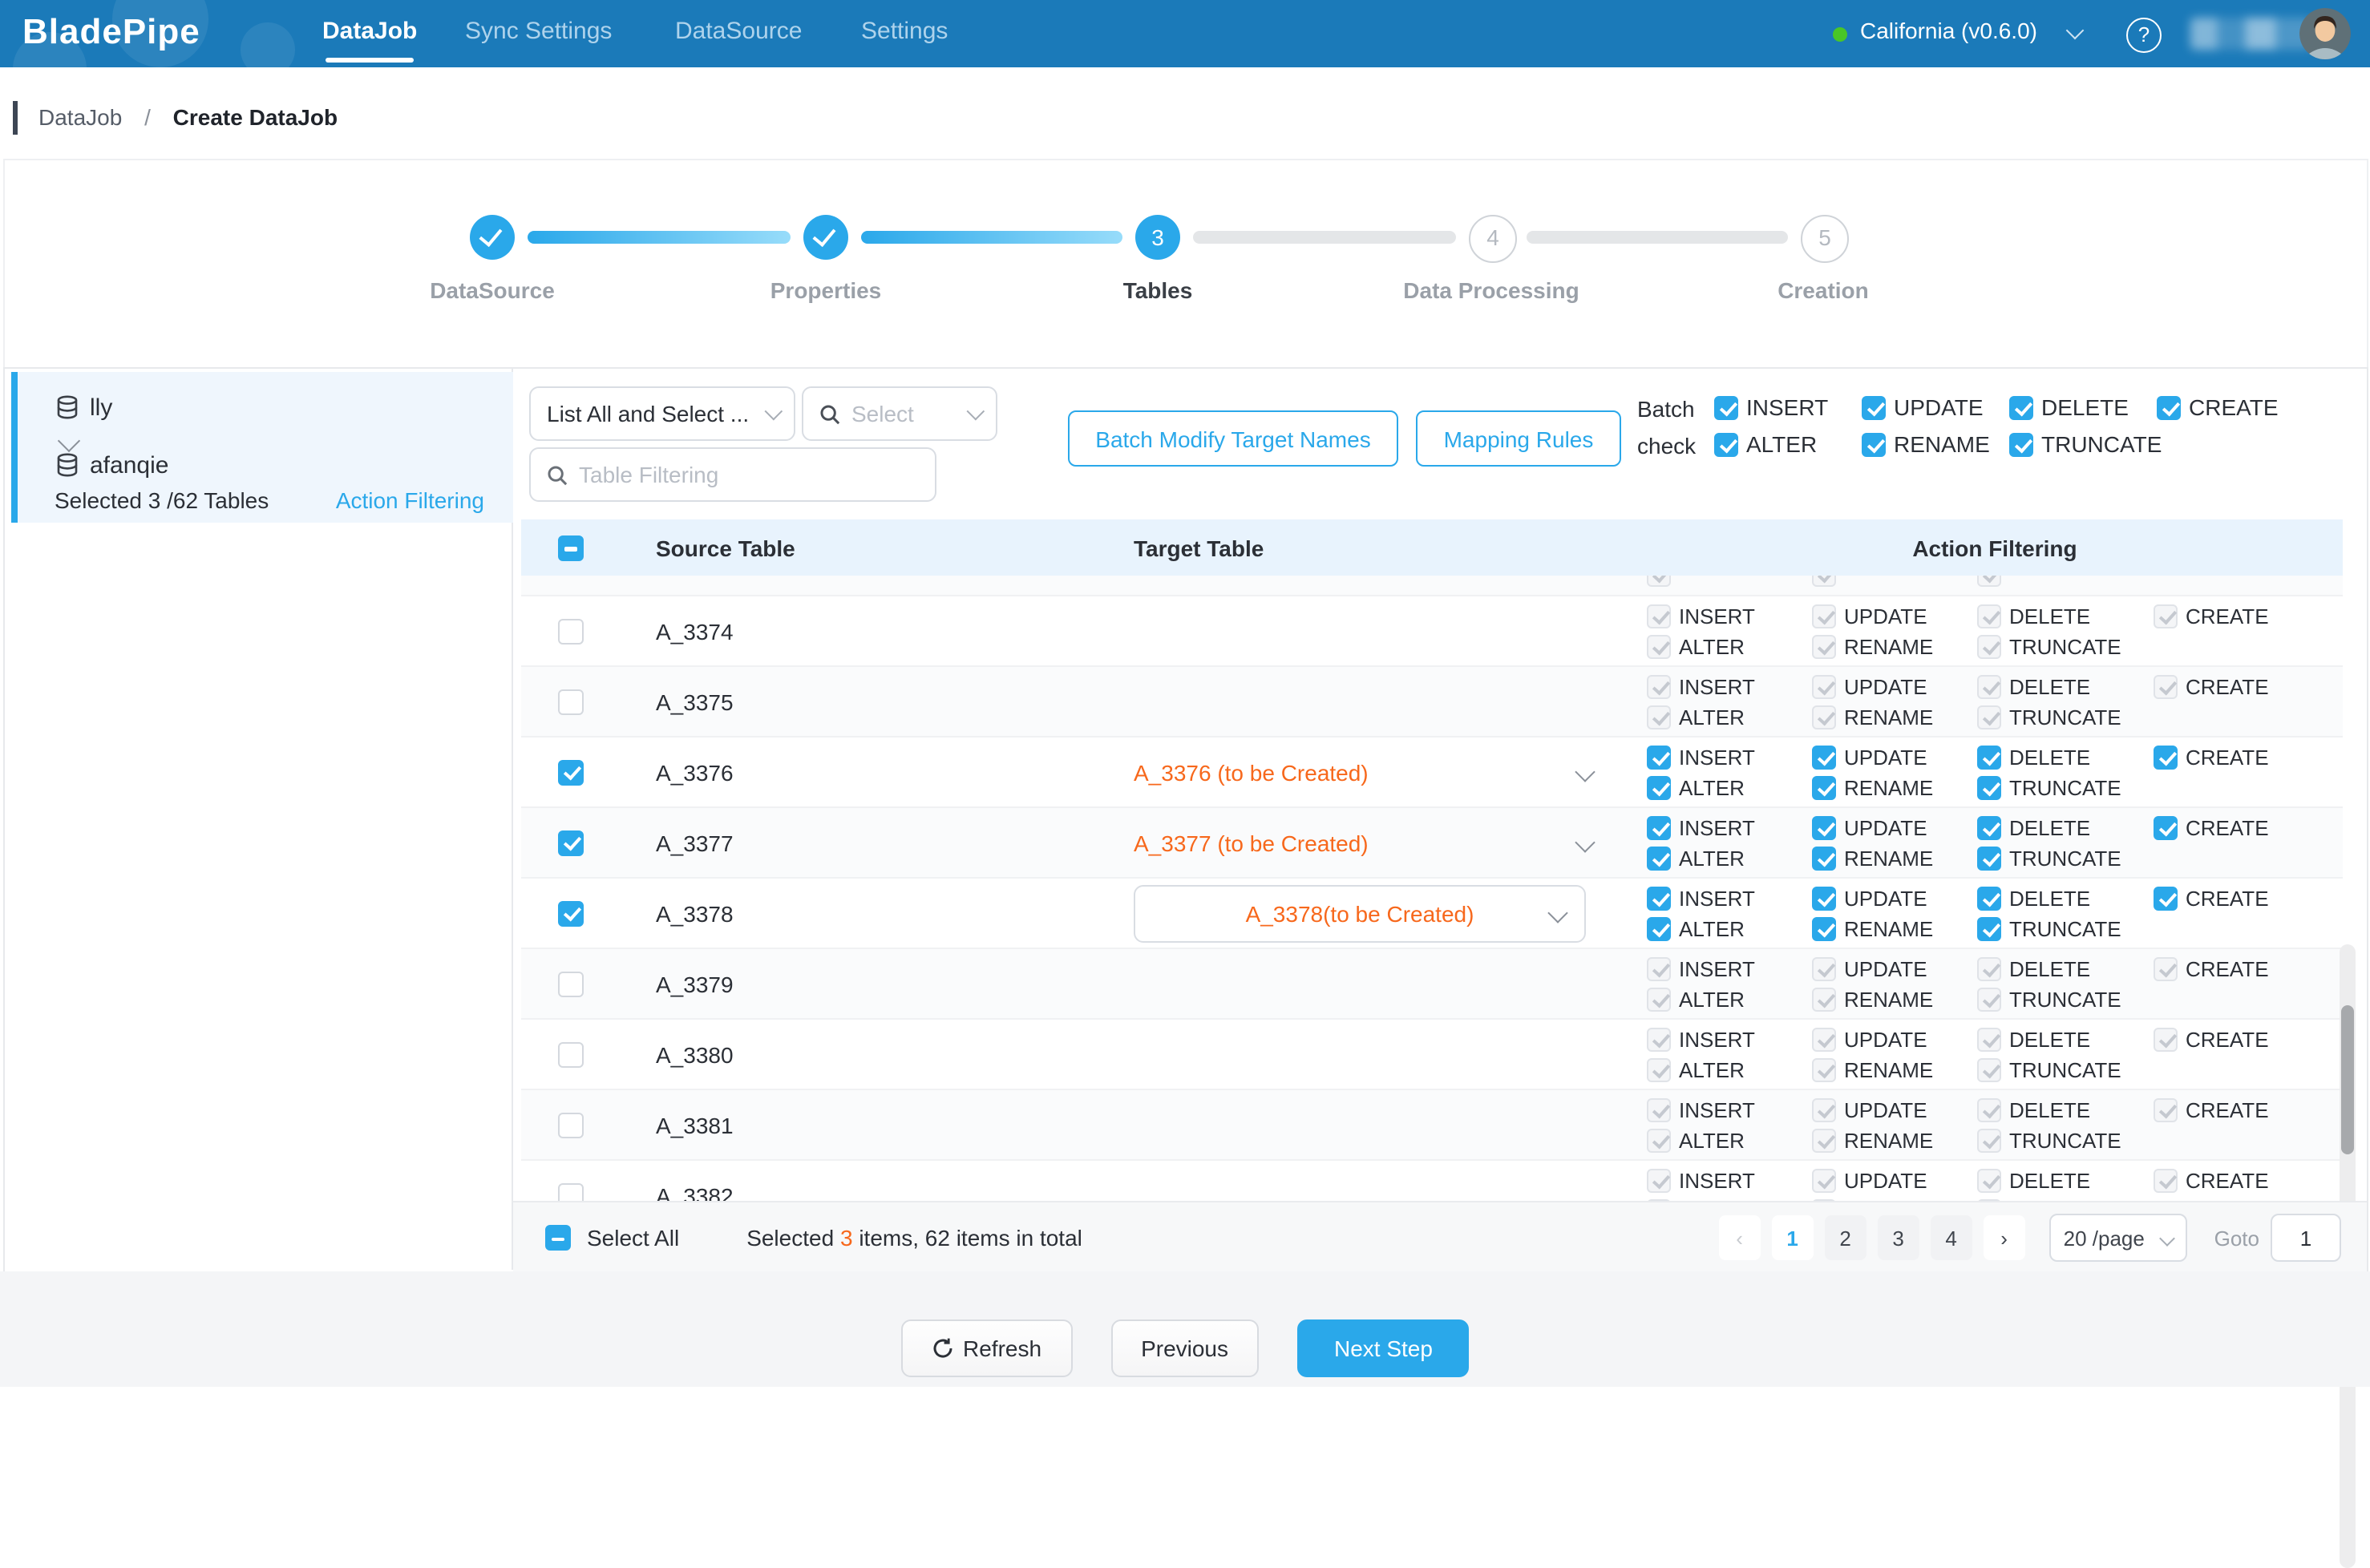 This screenshot has width=2370, height=1568. I want to click on pagination-next-button: ›, so click(2004, 1237).